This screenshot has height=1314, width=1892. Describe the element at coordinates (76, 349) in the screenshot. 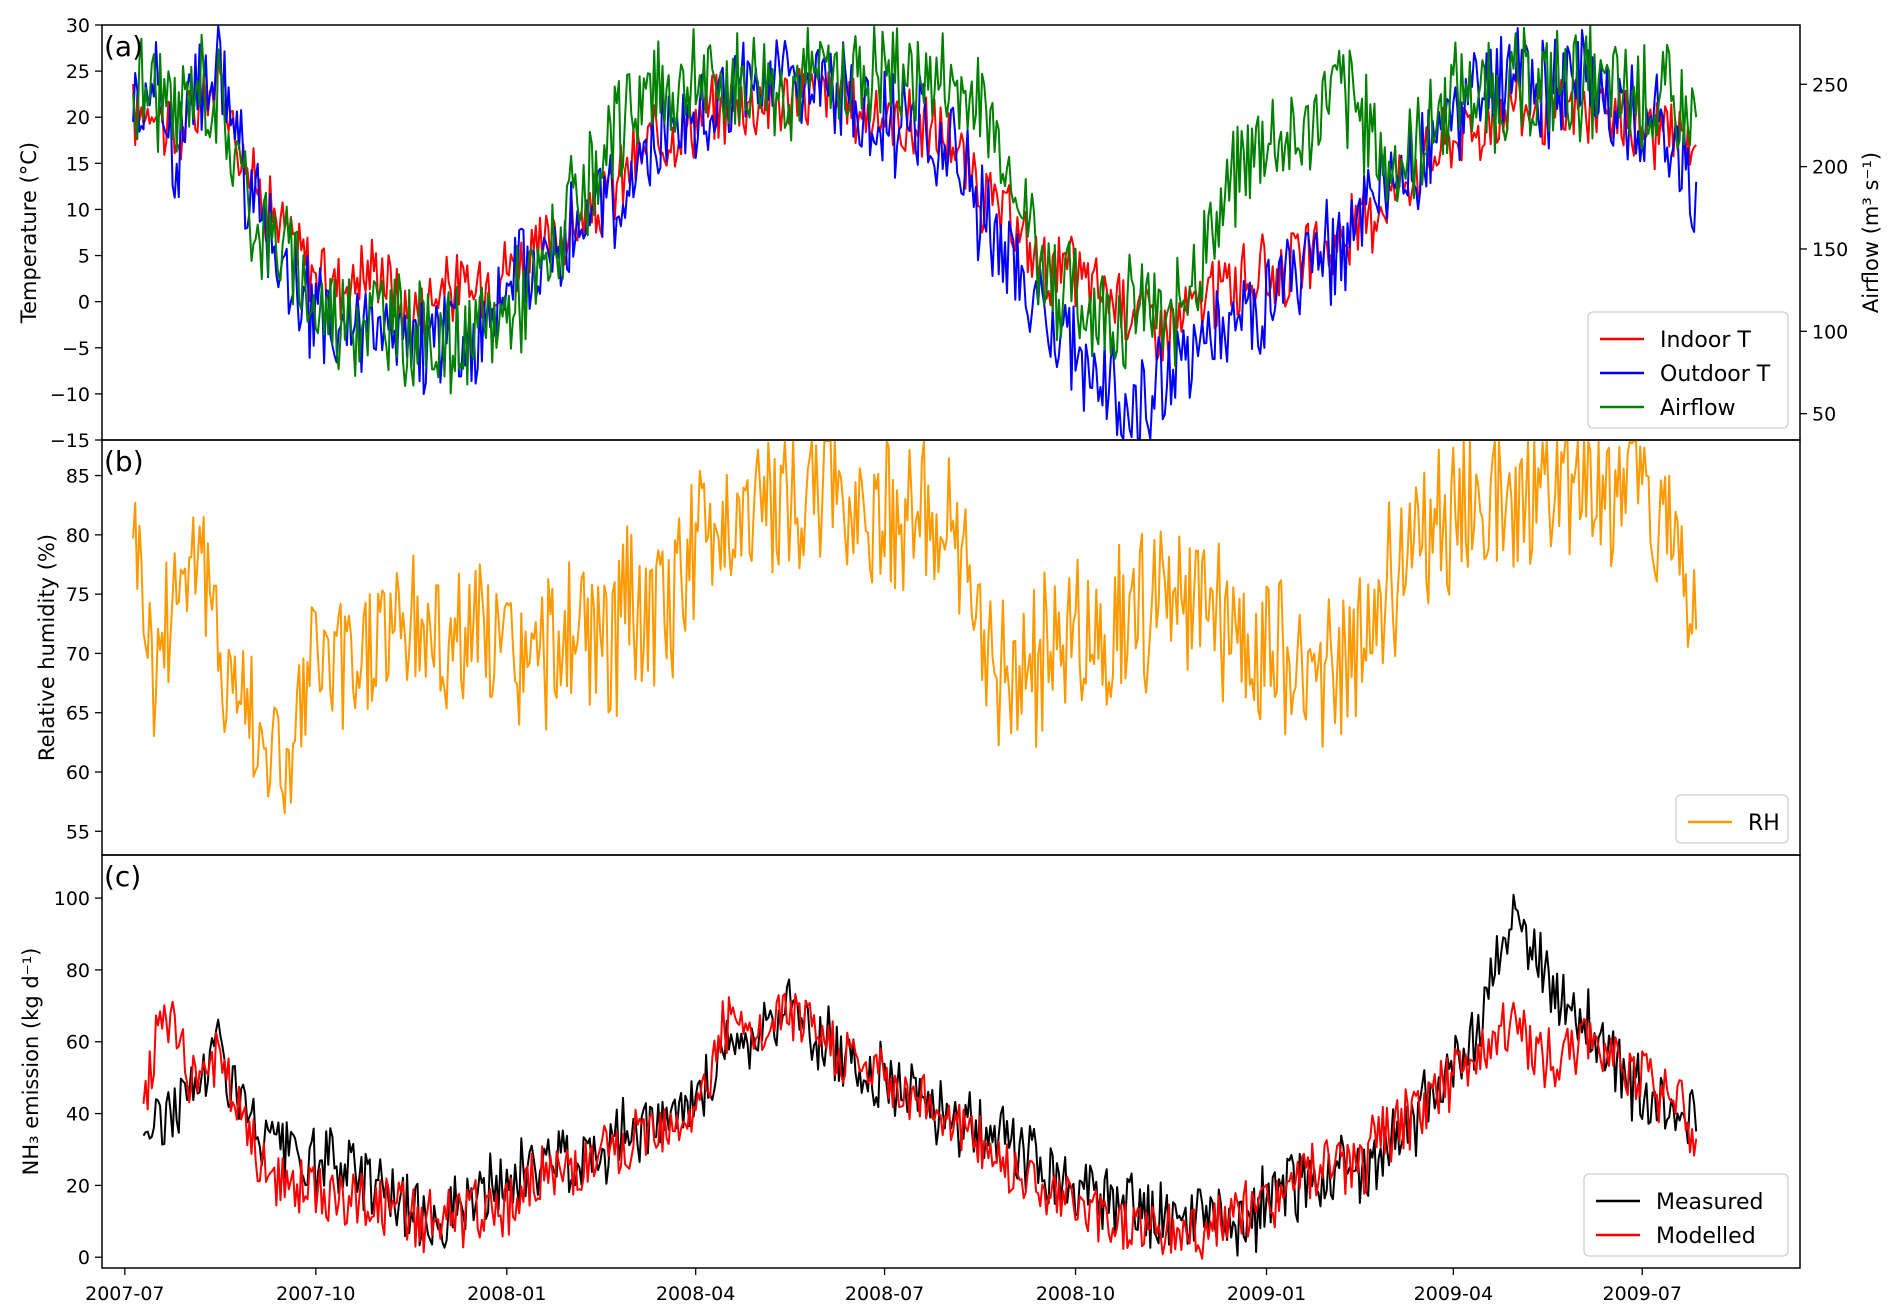

I see `y-tick-label: −5` at that location.